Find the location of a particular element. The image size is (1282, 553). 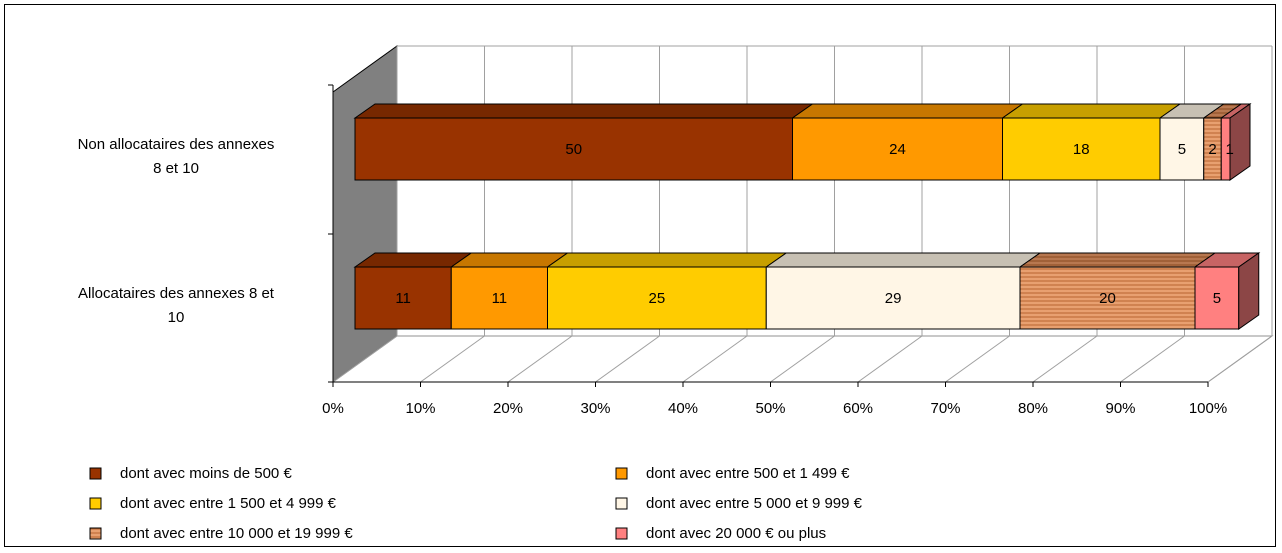

x-tick-label: 50% is located at coordinates (770, 408).